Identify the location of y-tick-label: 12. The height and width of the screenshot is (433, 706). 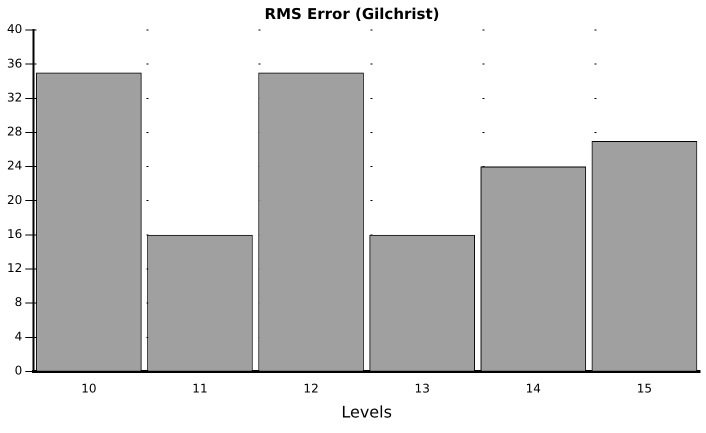
(14, 268).